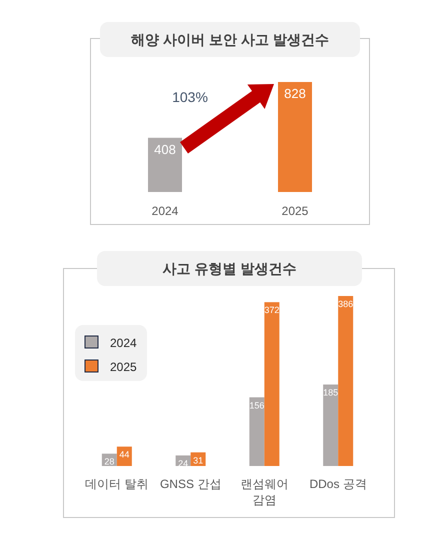 This screenshot has width=434, height=536. Describe the element at coordinates (124, 367) in the screenshot. I see `legend-label: 2025` at that location.